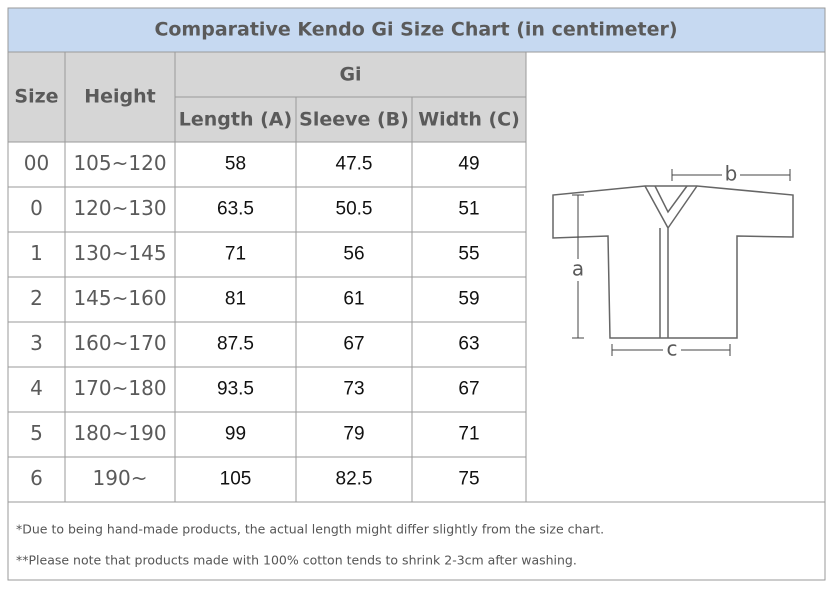 The width and height of the screenshot is (832, 593). Describe the element at coordinates (468, 344) in the screenshot. I see `cell-value: 63` at that location.